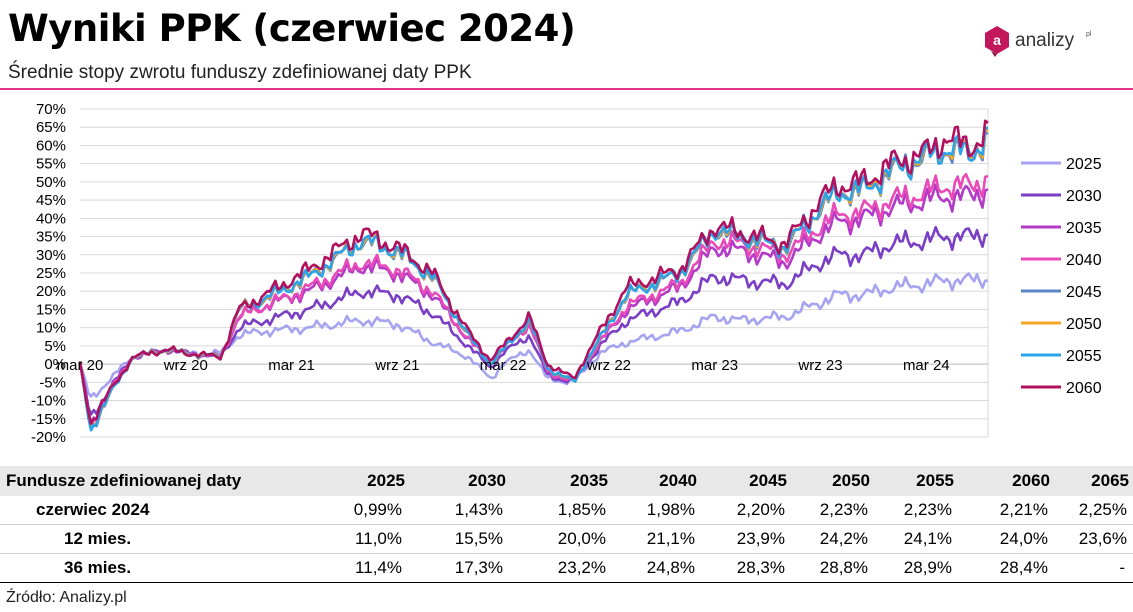 The height and width of the screenshot is (612, 1133). What do you see at coordinates (589, 480) in the screenshot?
I see `table-header-cell: 2035` at bounding box center [589, 480].